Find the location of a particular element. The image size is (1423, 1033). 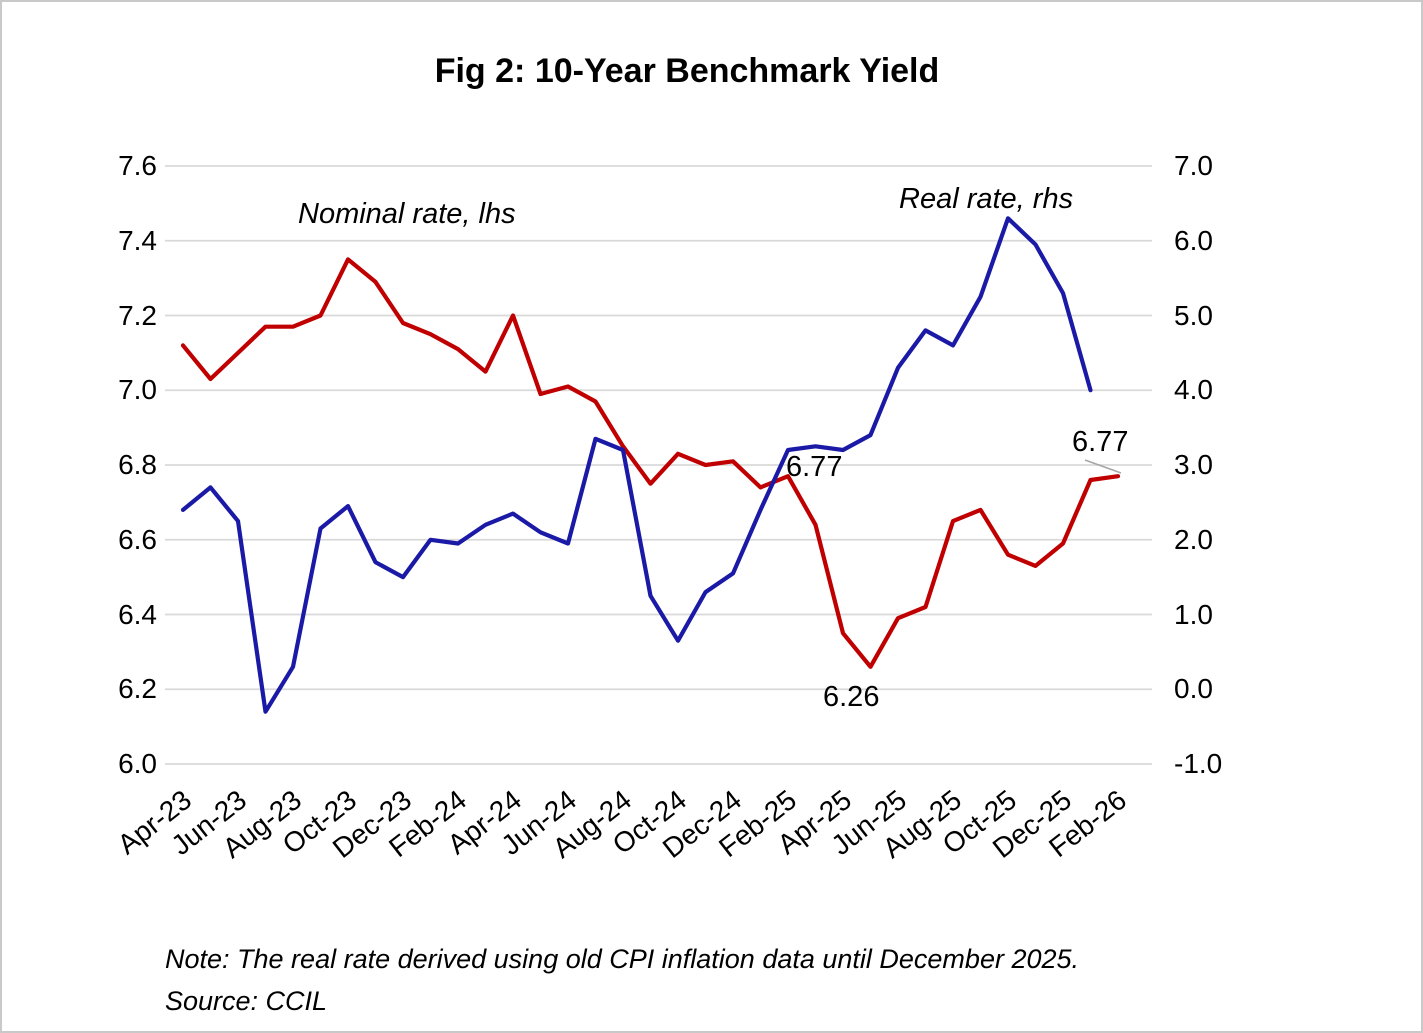

right-axis-tick: 0.0 is located at coordinates (1193, 689).